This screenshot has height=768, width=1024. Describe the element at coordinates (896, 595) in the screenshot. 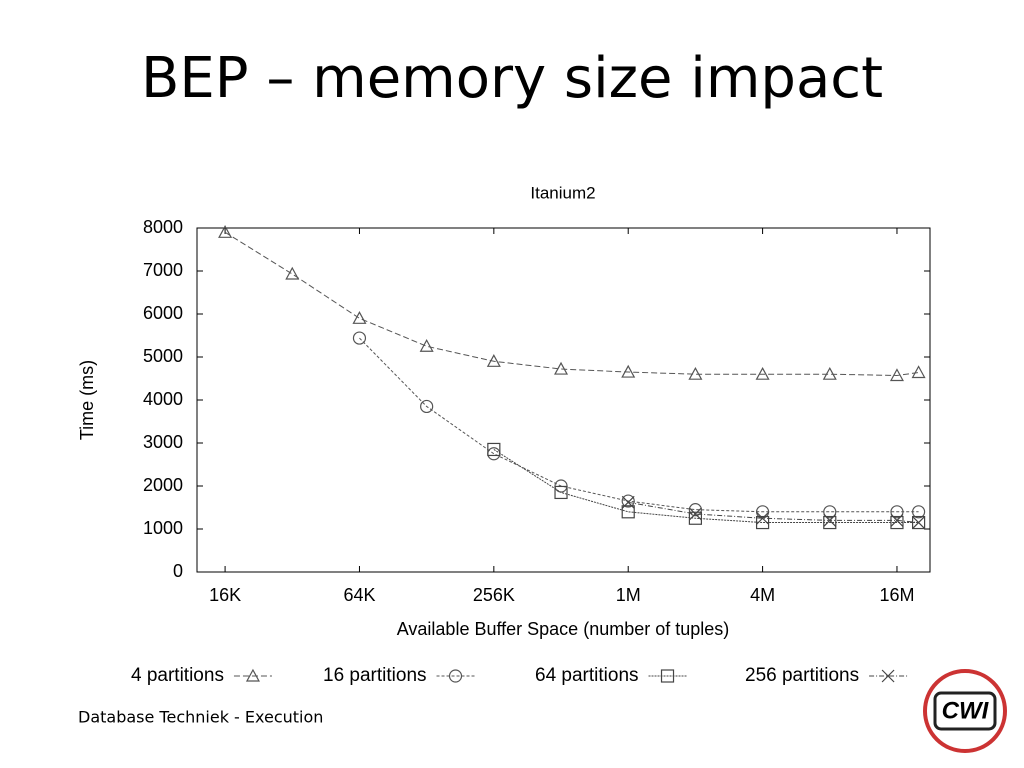

I see `x-tick-label: 16M` at that location.